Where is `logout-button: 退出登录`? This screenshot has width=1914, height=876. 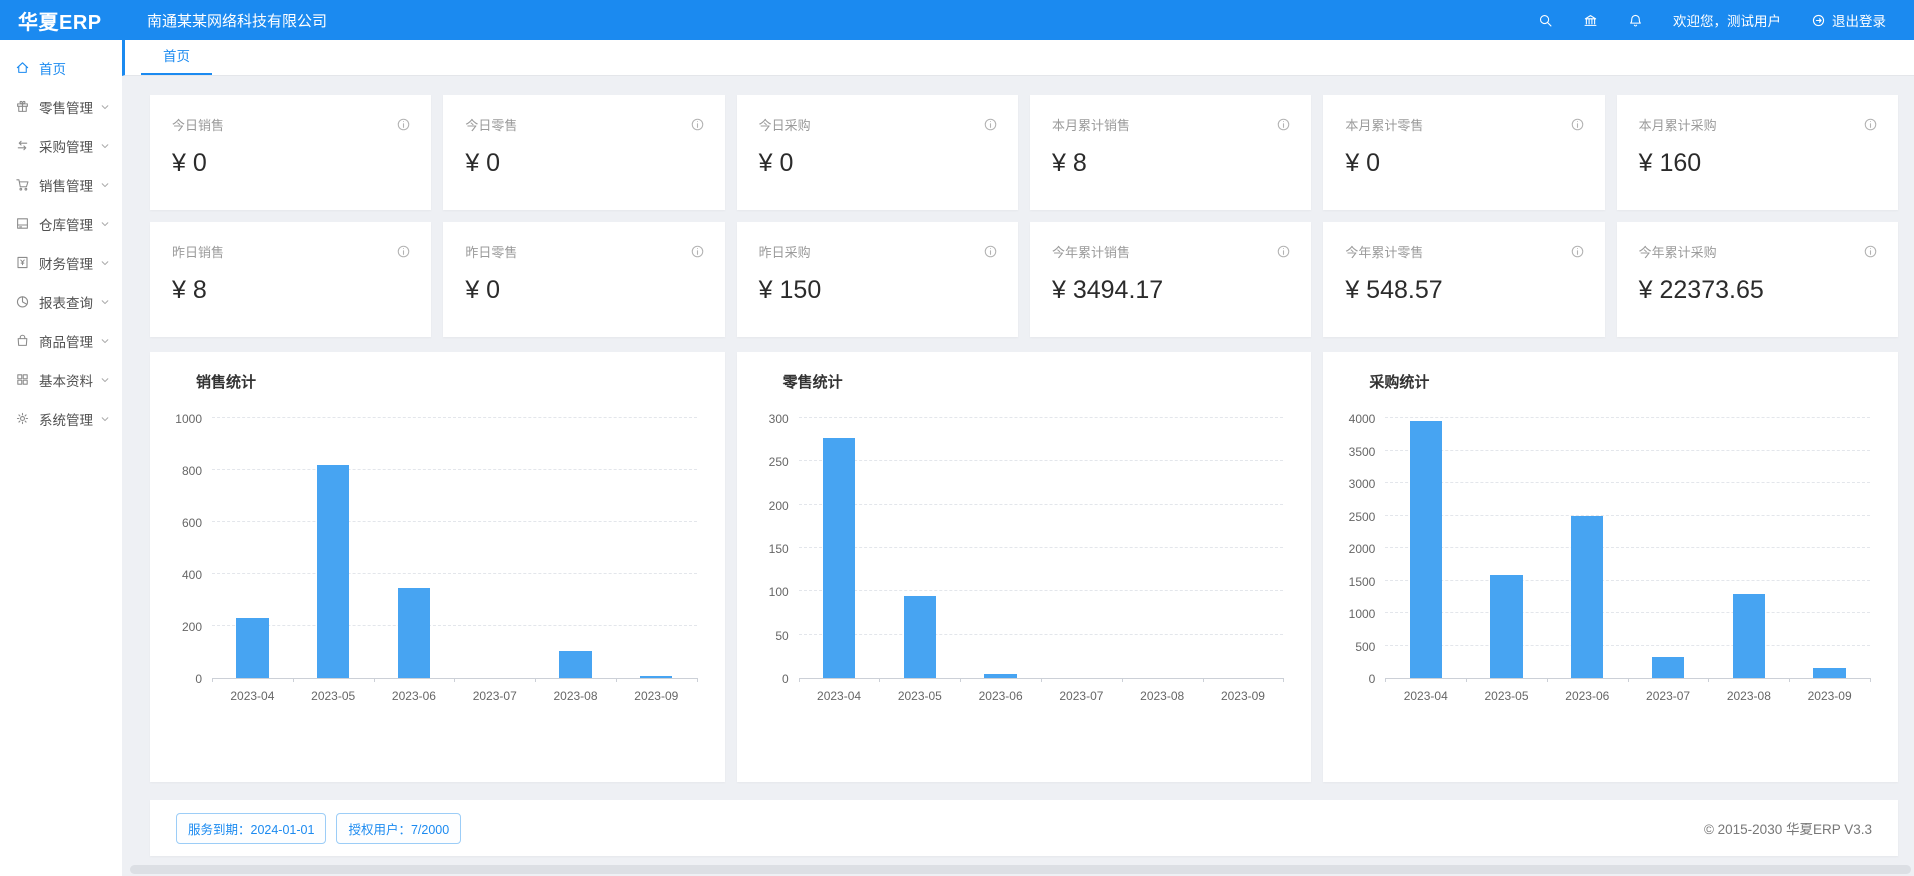
logout-button: 退出登录 is located at coordinates (1848, 20).